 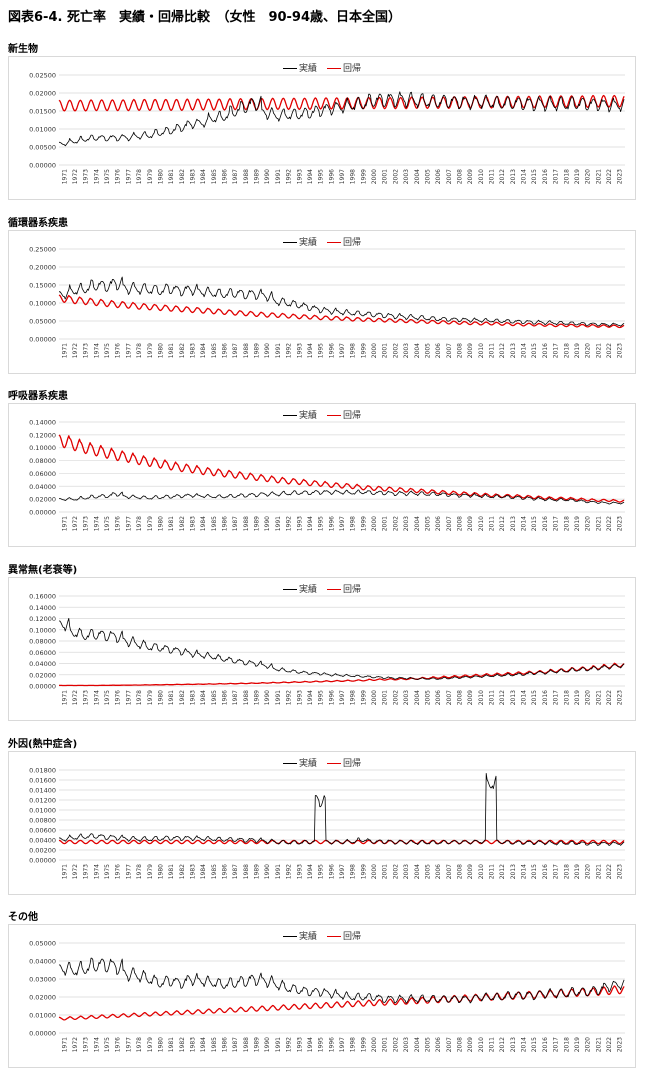 What do you see at coordinates (42, 500) in the screenshot?
I see `y-tick-label: 0.02000` at bounding box center [42, 500].